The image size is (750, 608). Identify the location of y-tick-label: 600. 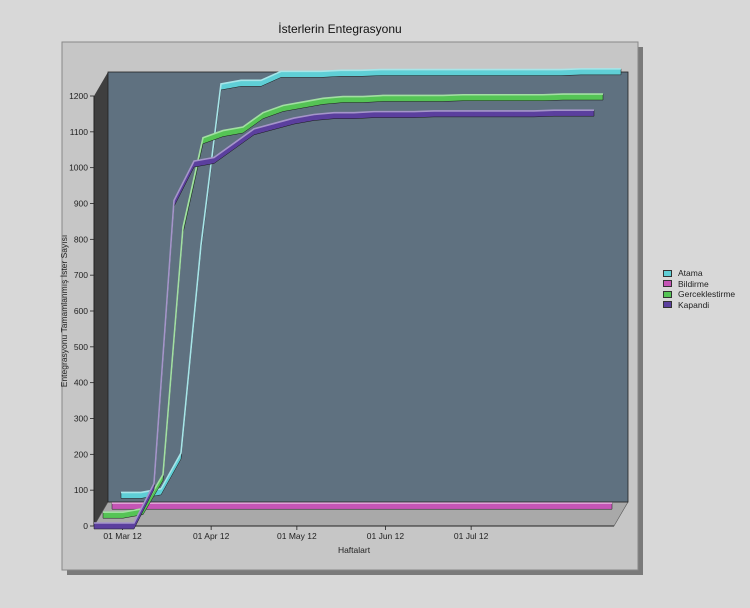
(81, 311).